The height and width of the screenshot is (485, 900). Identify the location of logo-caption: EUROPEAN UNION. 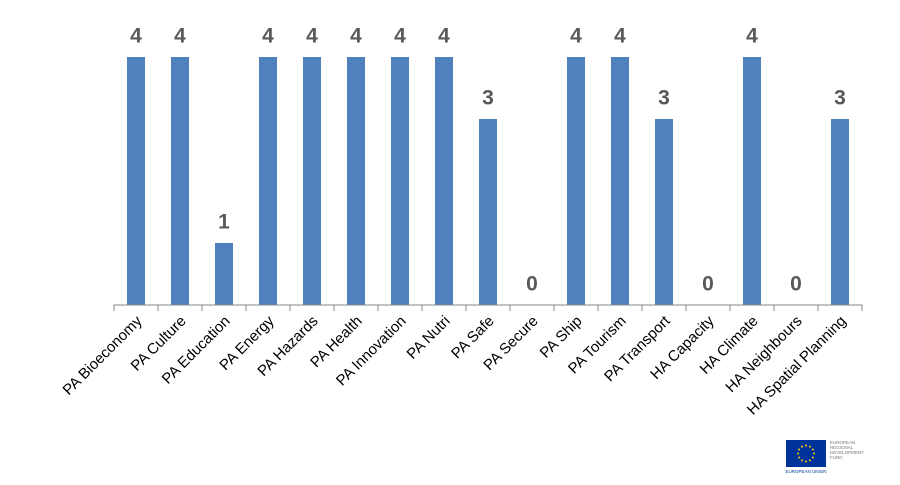
(805, 471).